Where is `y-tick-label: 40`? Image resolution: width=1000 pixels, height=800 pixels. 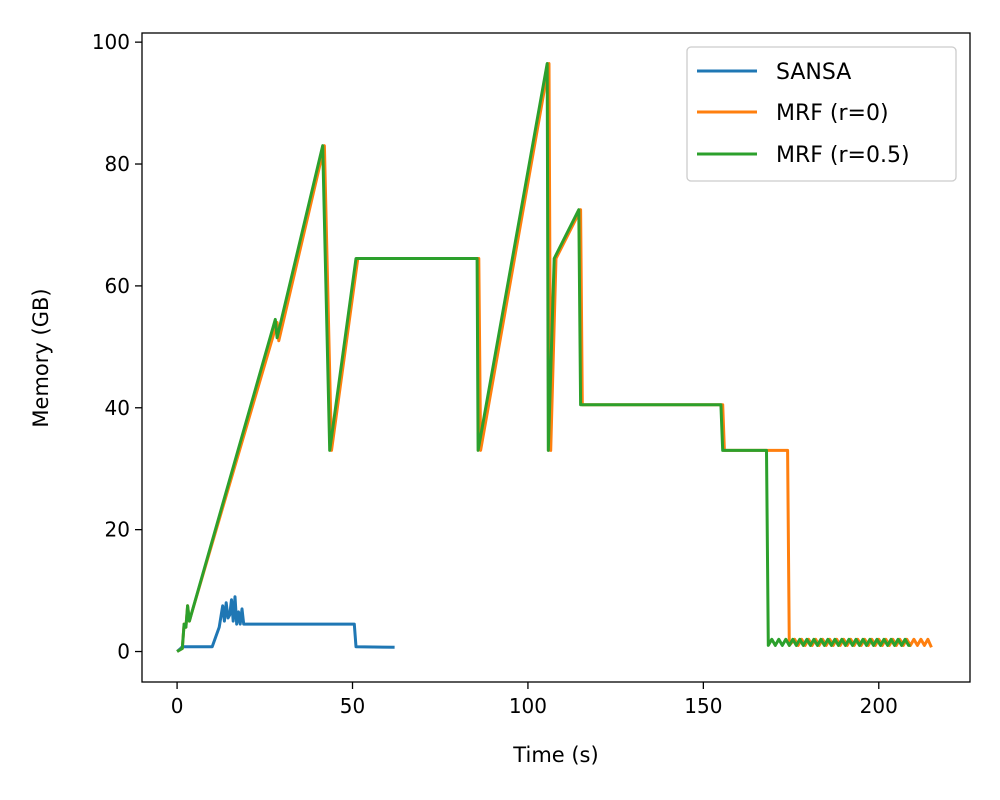 y-tick-label: 40 is located at coordinates (117, 408).